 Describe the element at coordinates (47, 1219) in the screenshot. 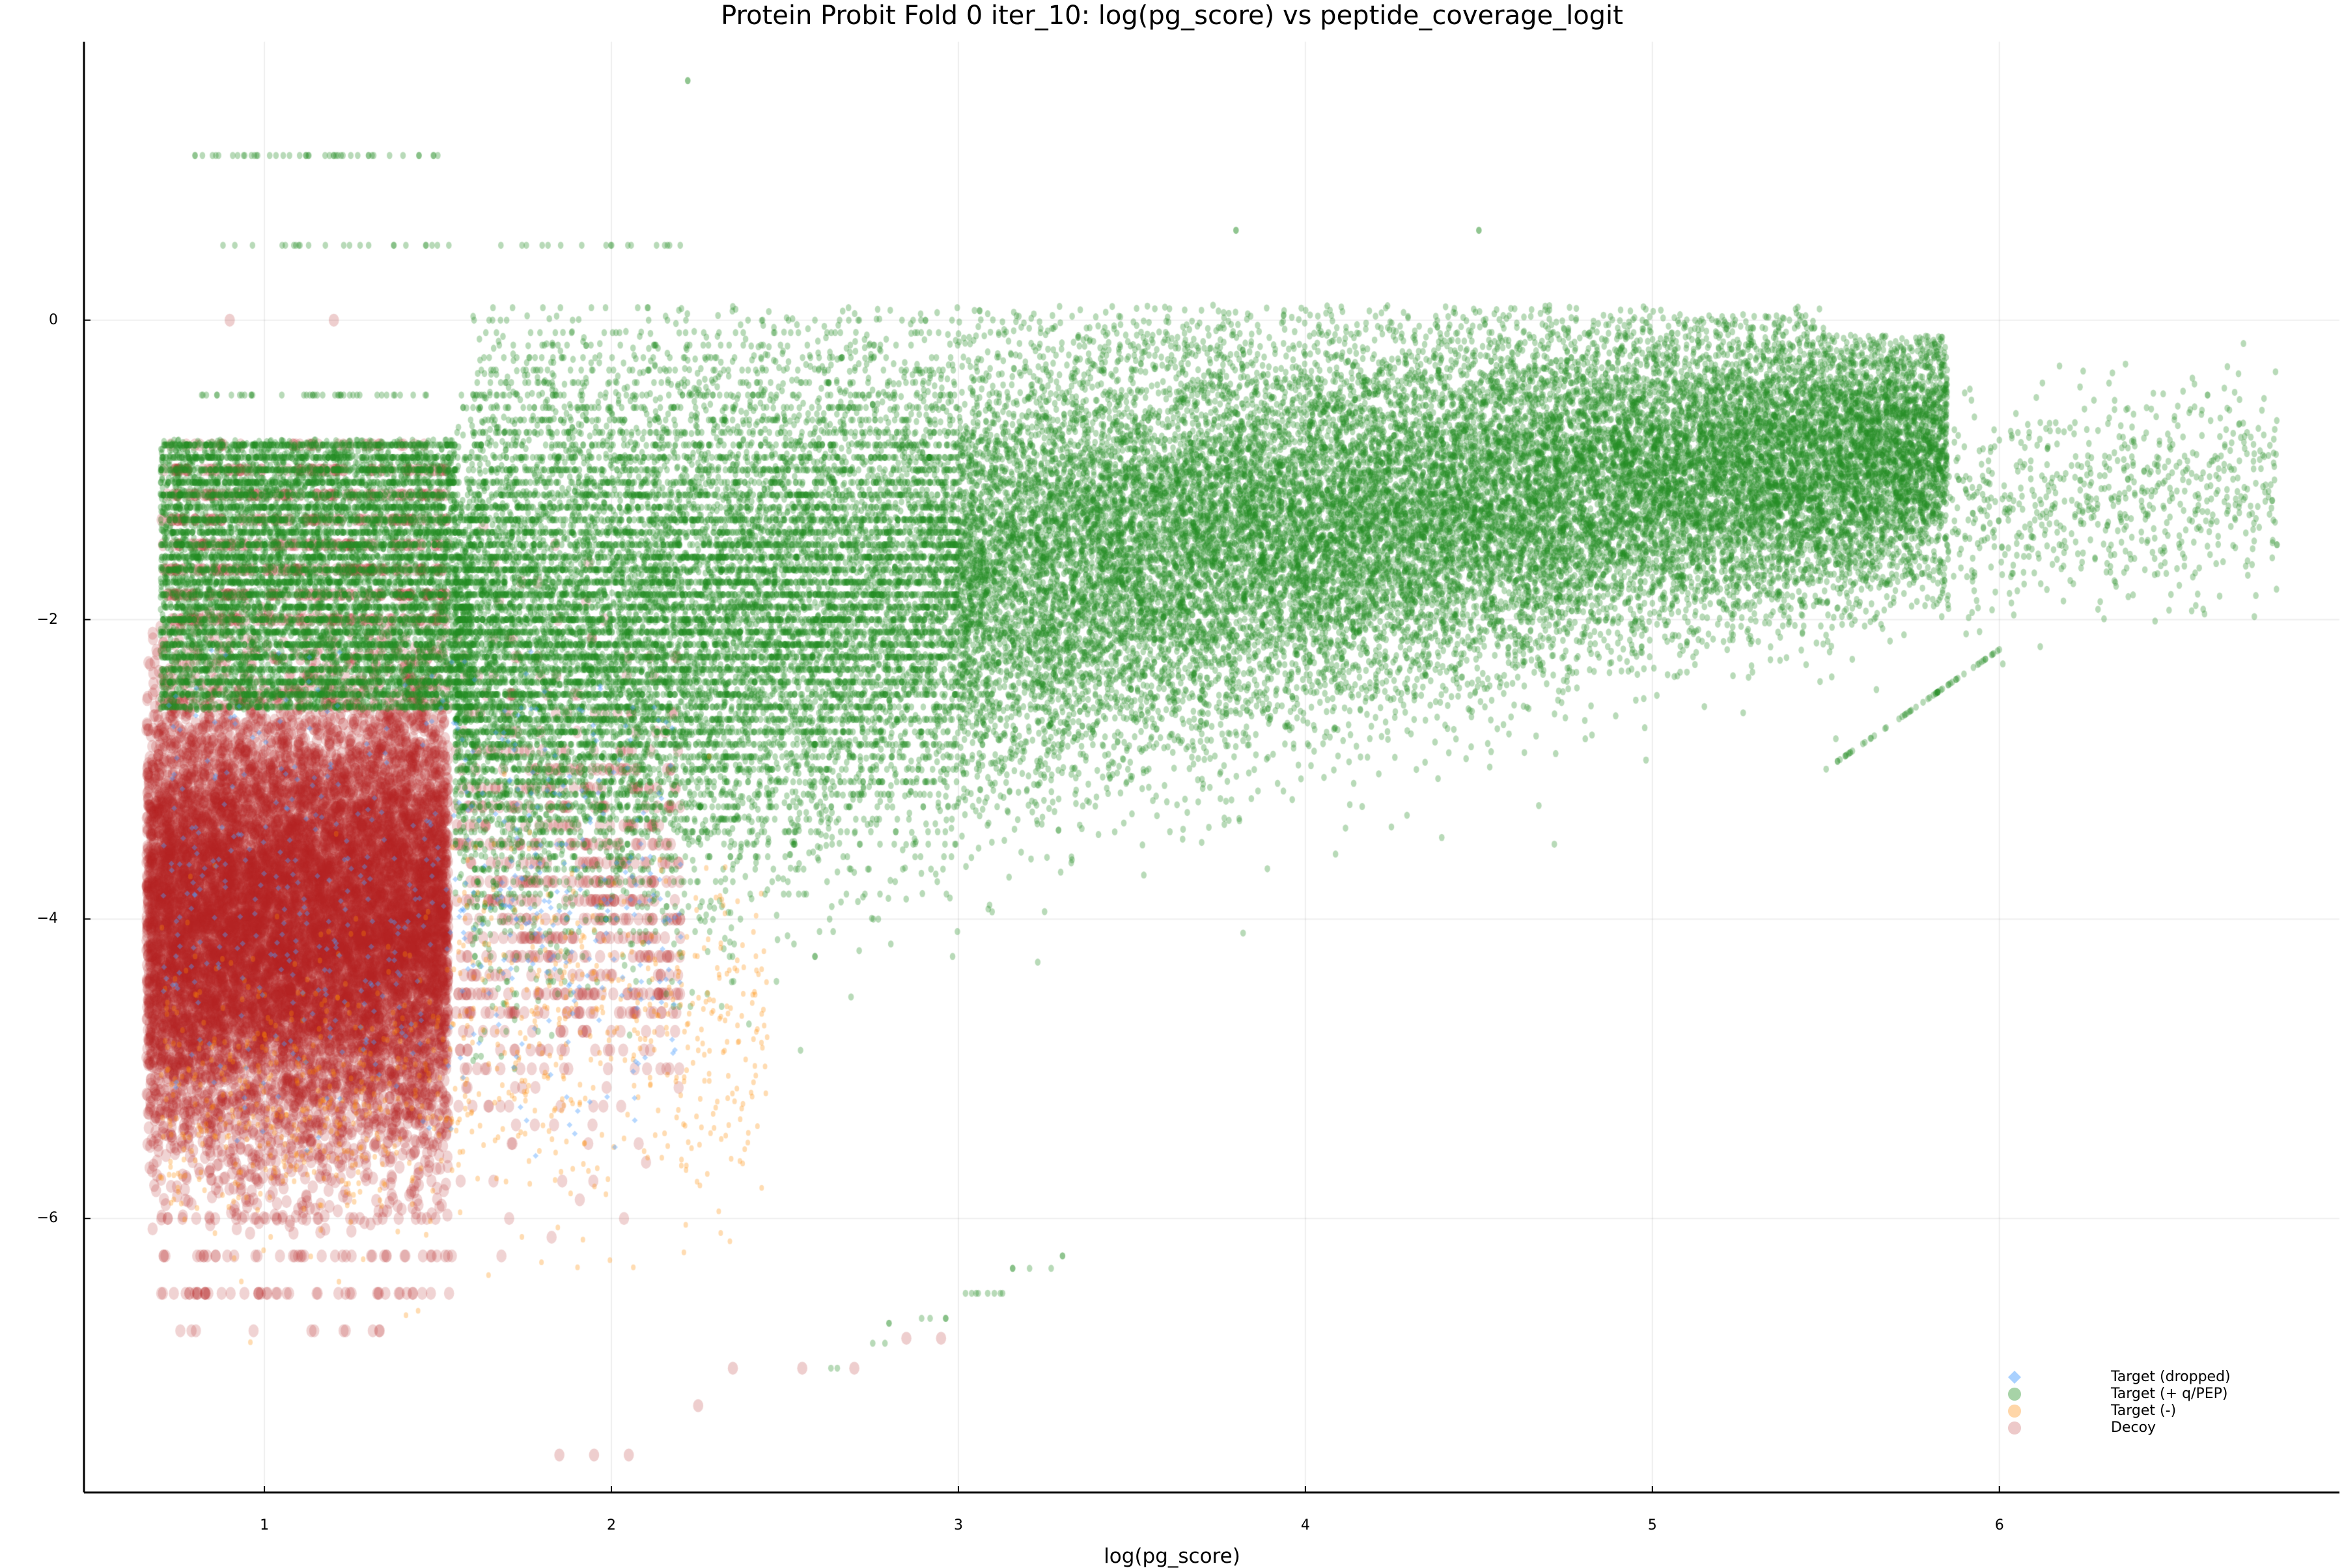

I see `y-tick-label: −6` at that location.